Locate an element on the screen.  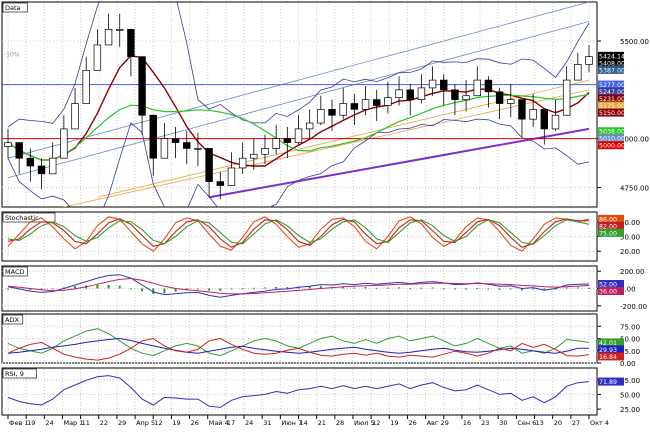
value-tag-label: 42.01 is located at coordinates (608, 343).